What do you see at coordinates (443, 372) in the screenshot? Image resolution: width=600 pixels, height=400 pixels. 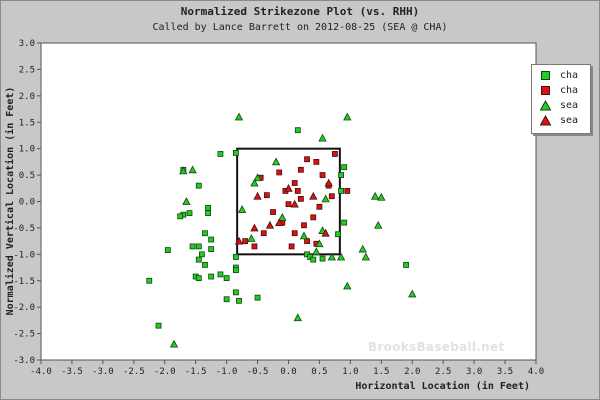 I see `x-tick-label: 2.5` at bounding box center [443, 372].